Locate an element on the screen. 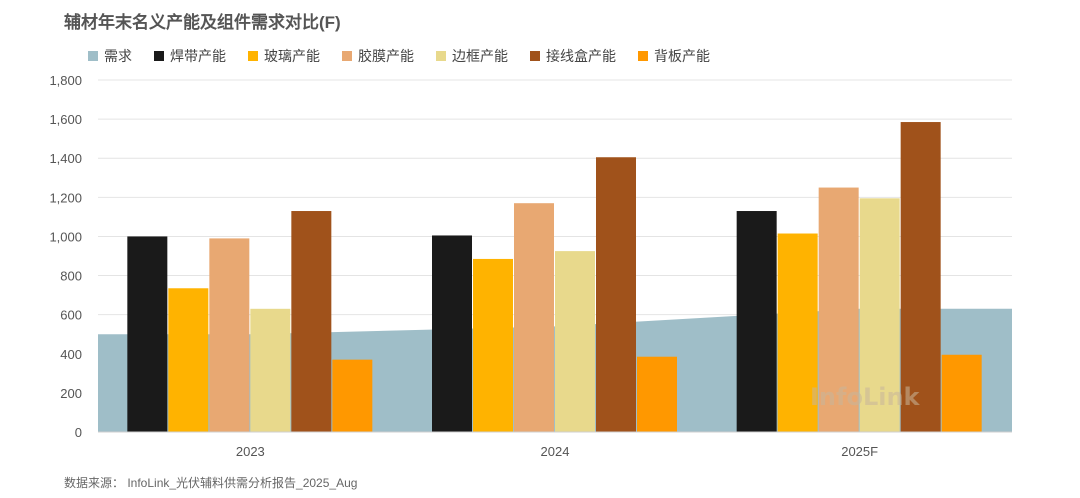  legend-item-series: 边框产能 is located at coordinates (472, 56).